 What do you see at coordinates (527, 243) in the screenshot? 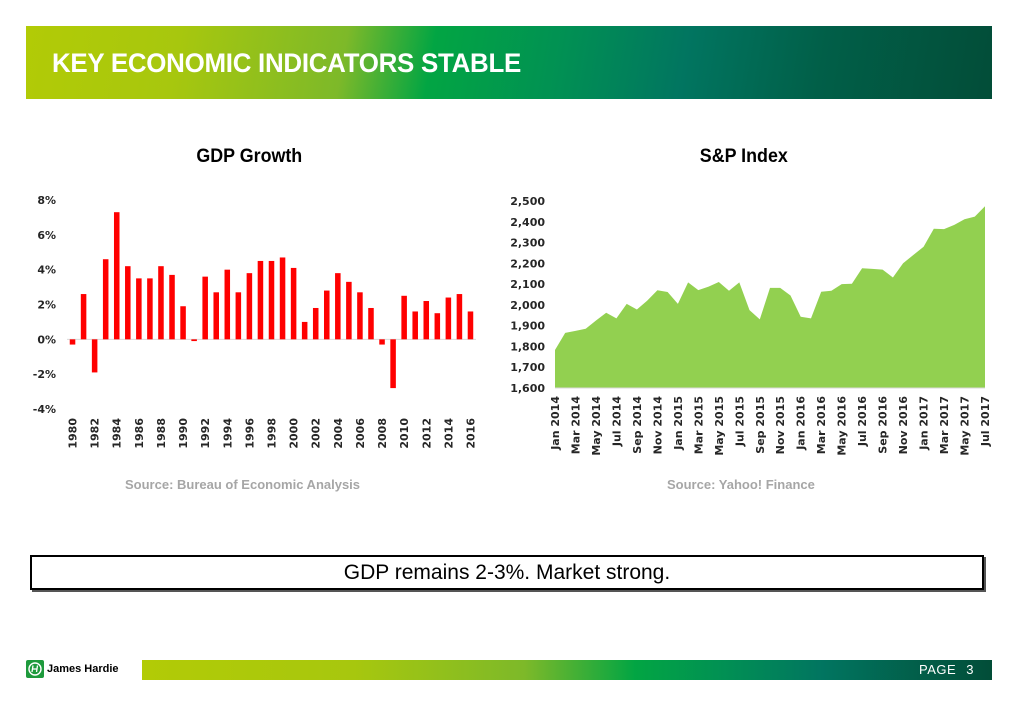
I see `sp-y-tick-label: 2,300` at bounding box center [527, 243].